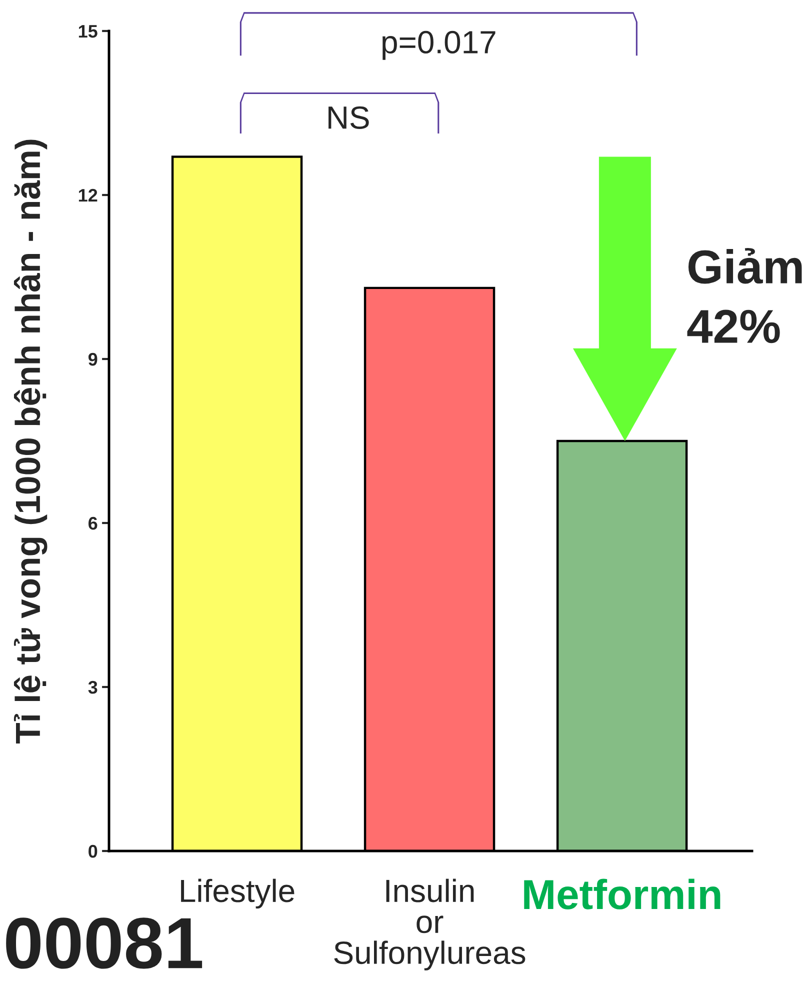  Describe the element at coordinates (88, 195) in the screenshot. I see `y-tick-label: 12` at that location.